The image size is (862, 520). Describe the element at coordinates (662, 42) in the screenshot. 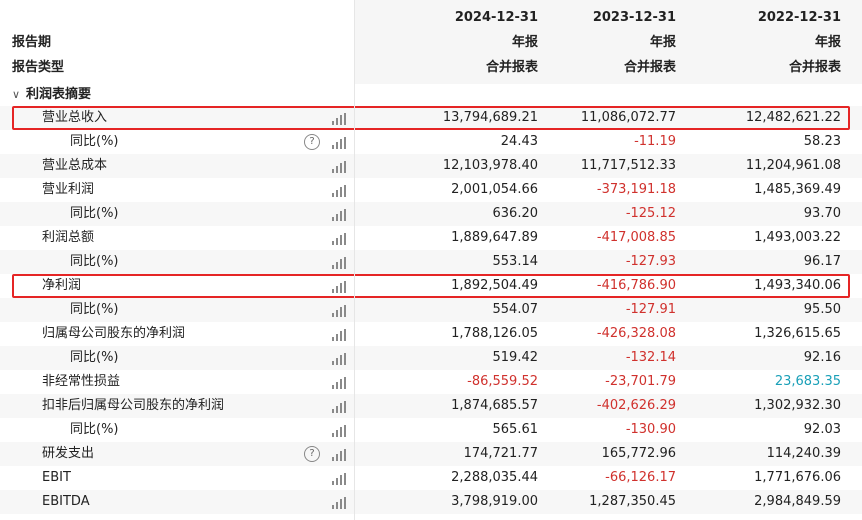

I see `header-period-2023: 年报` at that location.